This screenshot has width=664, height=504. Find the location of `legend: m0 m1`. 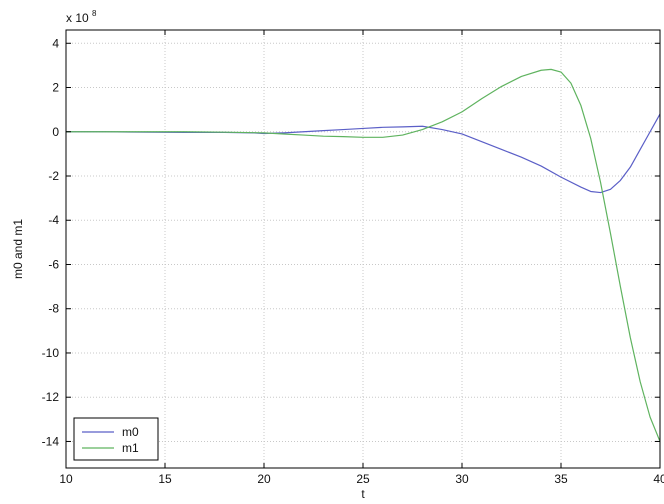

legend: m0 m1 is located at coordinates (116, 439).